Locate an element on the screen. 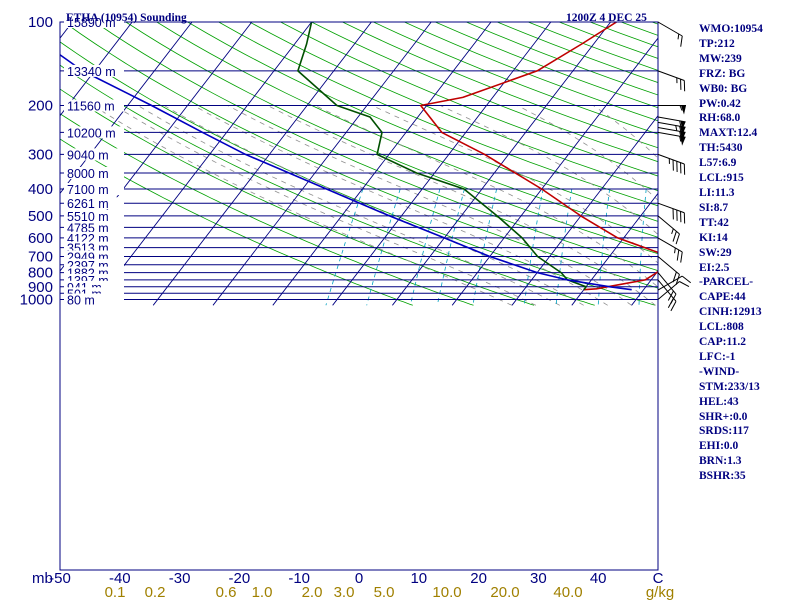 Image resolution: width=800 pixels, height=600 pixels. mixing-ratio-label: 40.0 is located at coordinates (567, 592).